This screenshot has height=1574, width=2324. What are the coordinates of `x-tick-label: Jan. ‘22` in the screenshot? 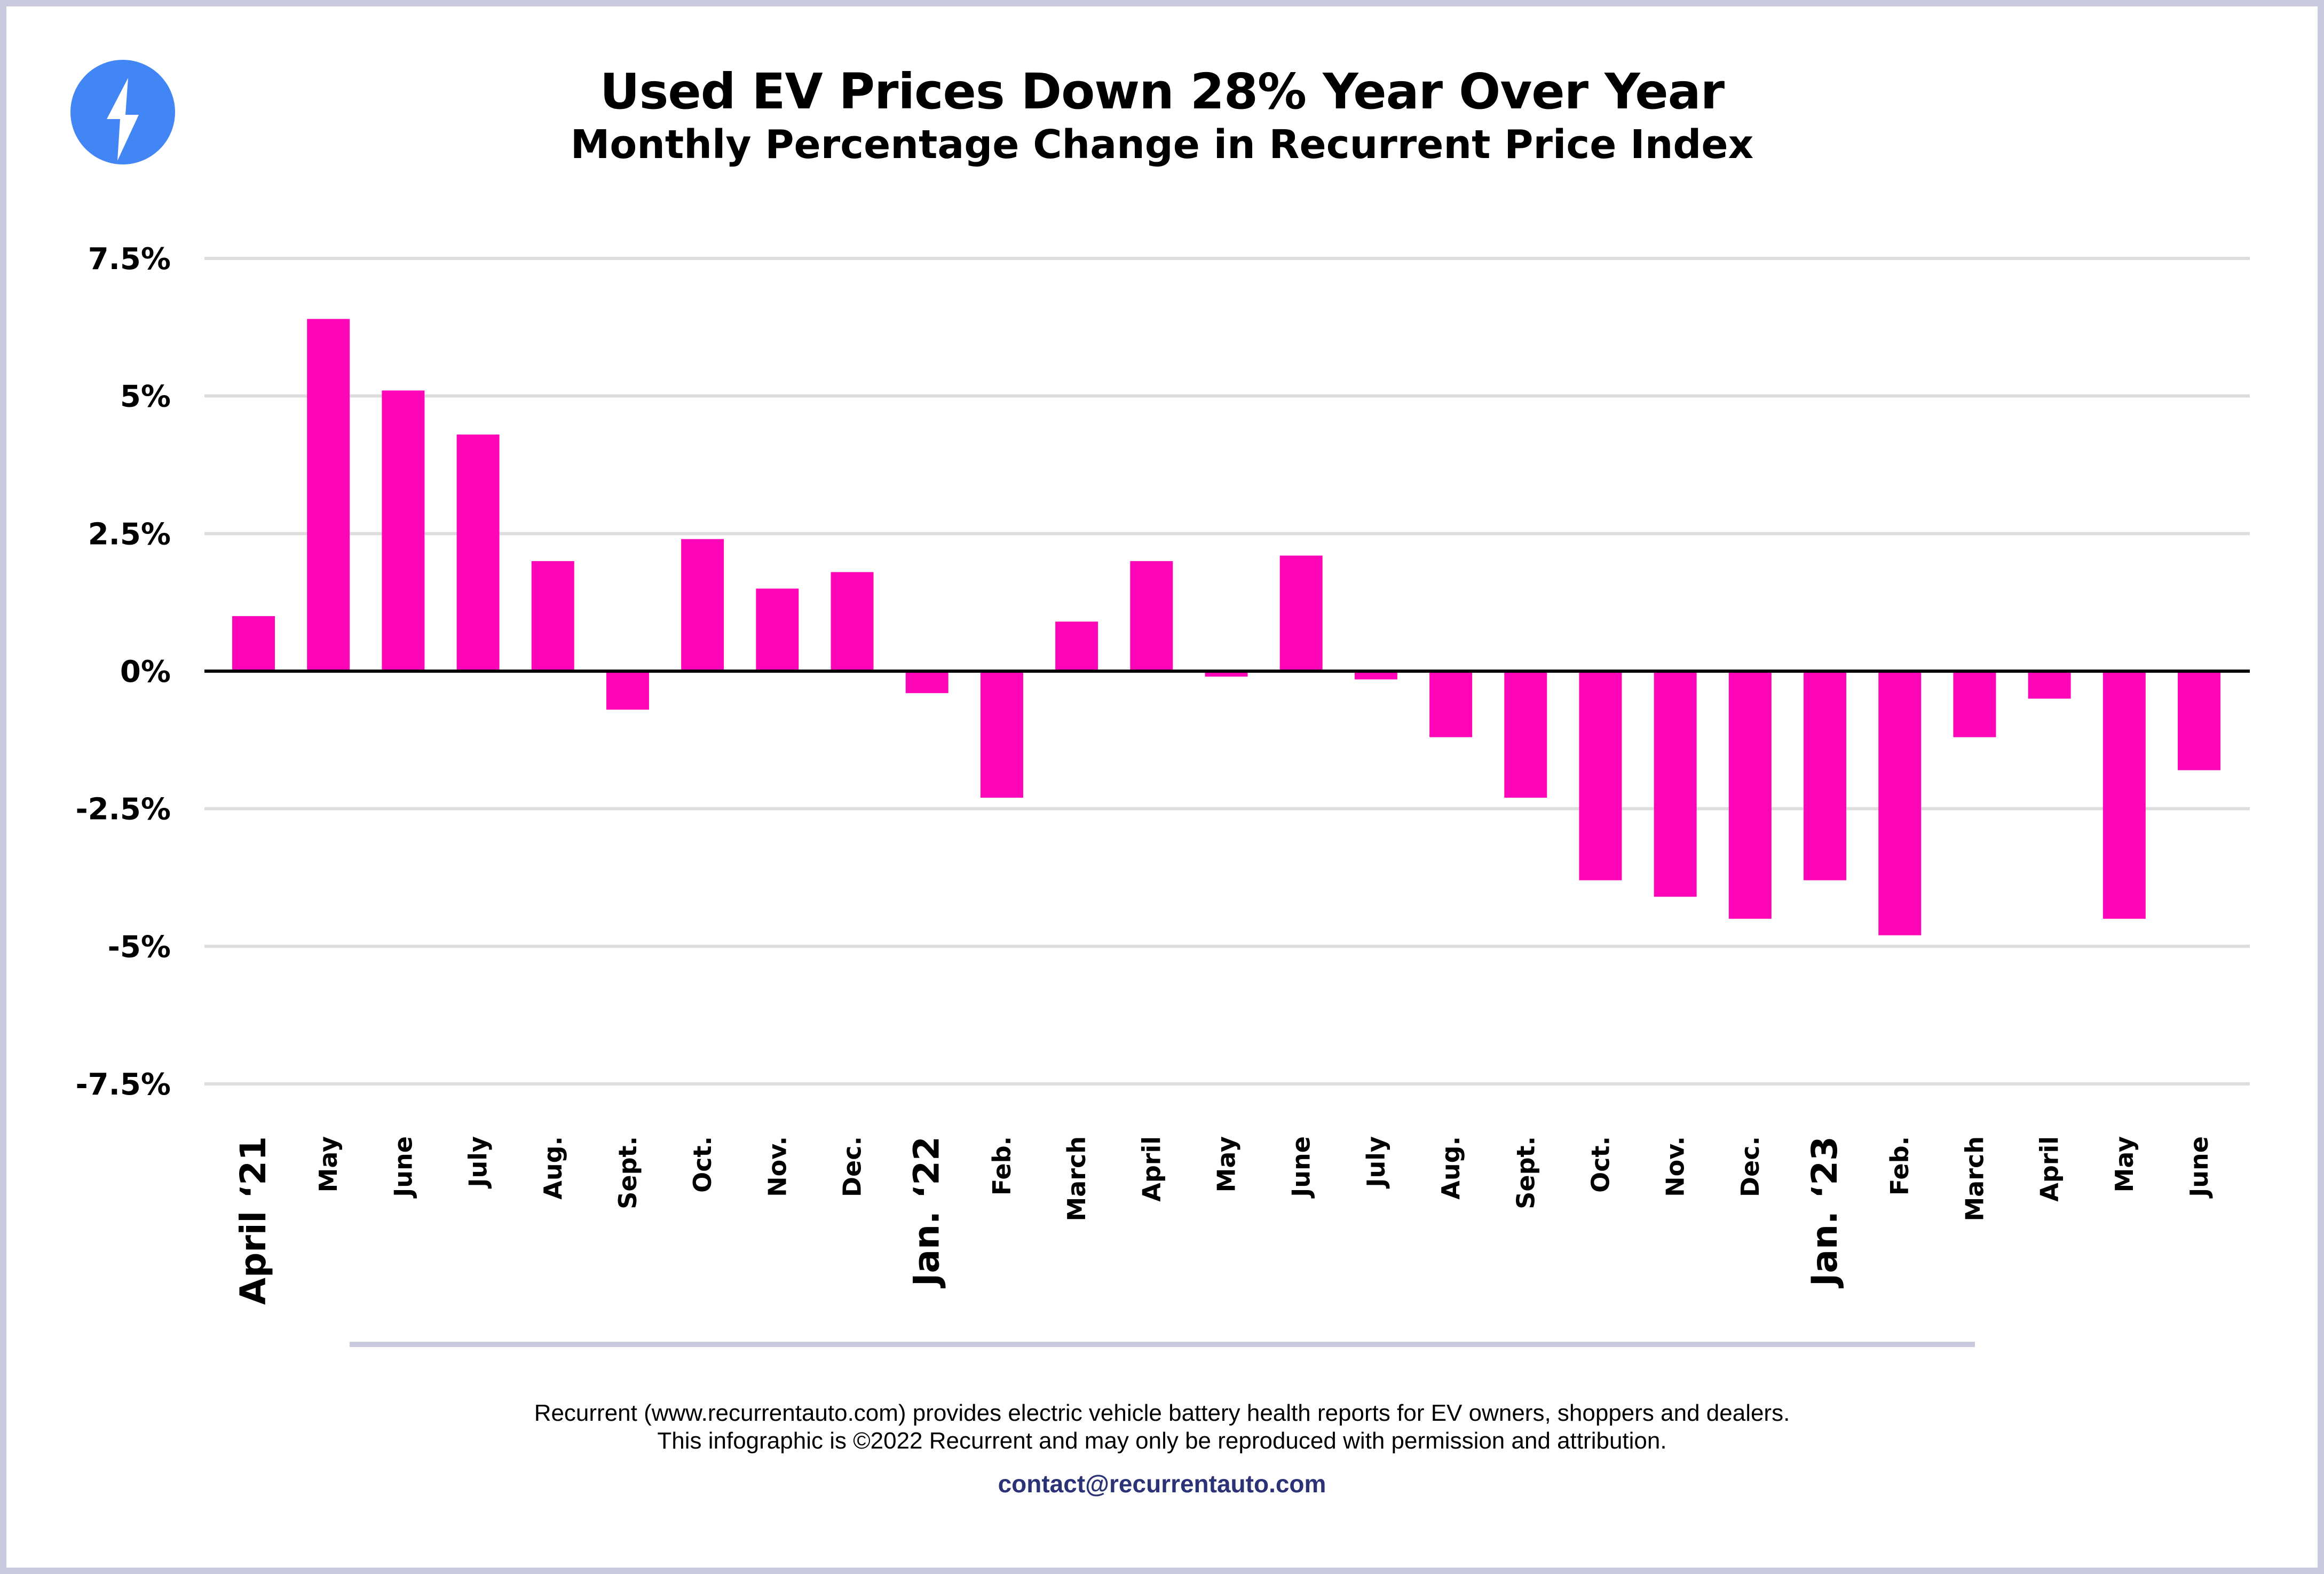 It's located at (926, 1212).